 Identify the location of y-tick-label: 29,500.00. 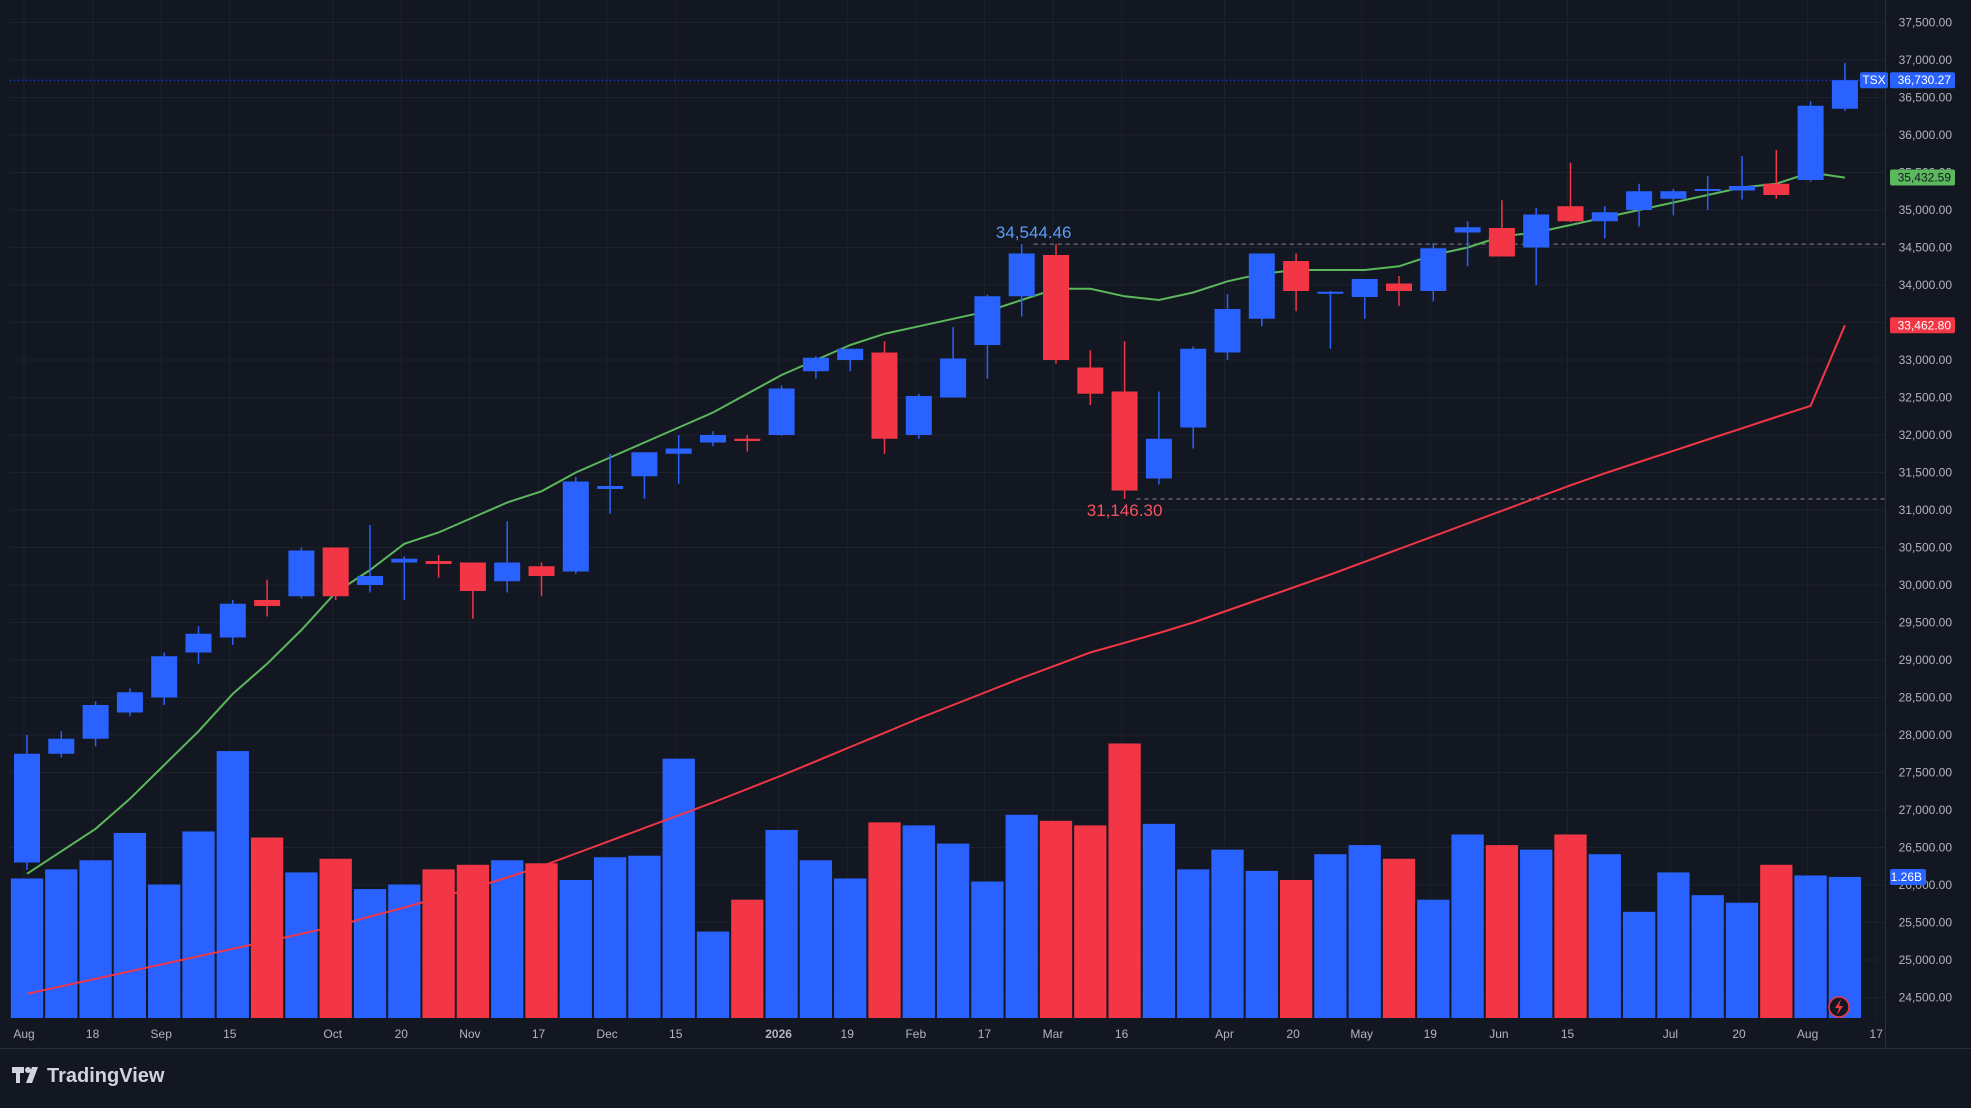
(1926, 623).